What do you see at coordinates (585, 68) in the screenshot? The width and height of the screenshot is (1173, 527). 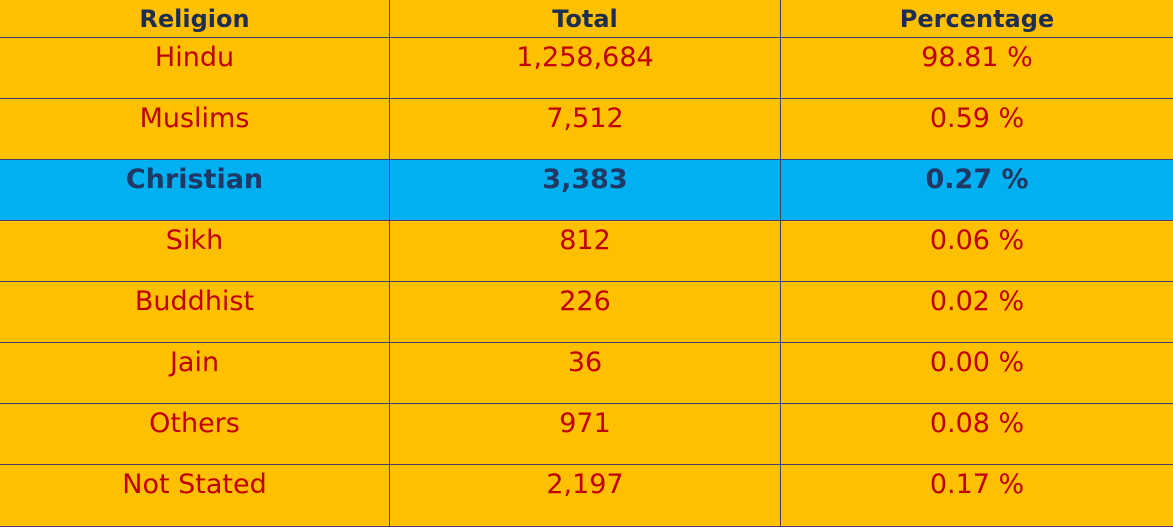 I see `table-cell: 1,258,684` at bounding box center [585, 68].